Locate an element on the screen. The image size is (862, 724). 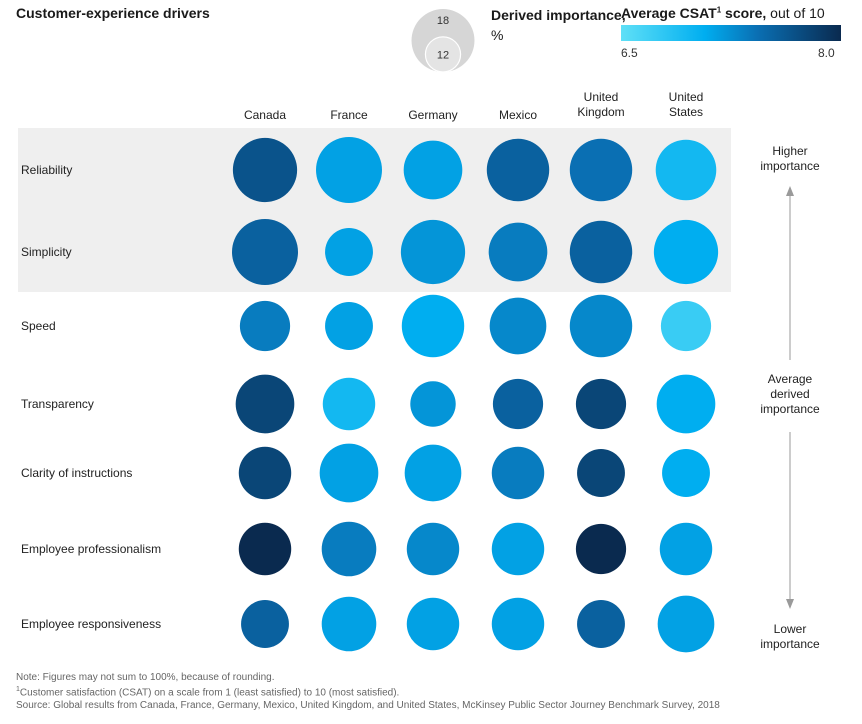
color-legend-label: Average CSAT1 score, out of 10 is located at coordinates (723, 13).